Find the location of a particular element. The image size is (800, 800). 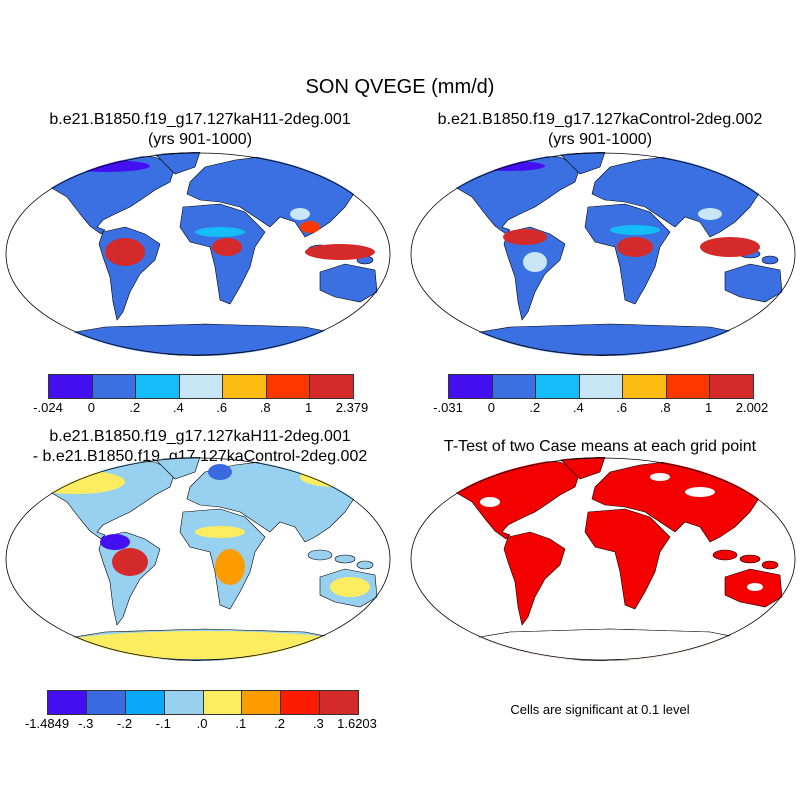

colorbar-tick-label: .3 is located at coordinates (318, 723).